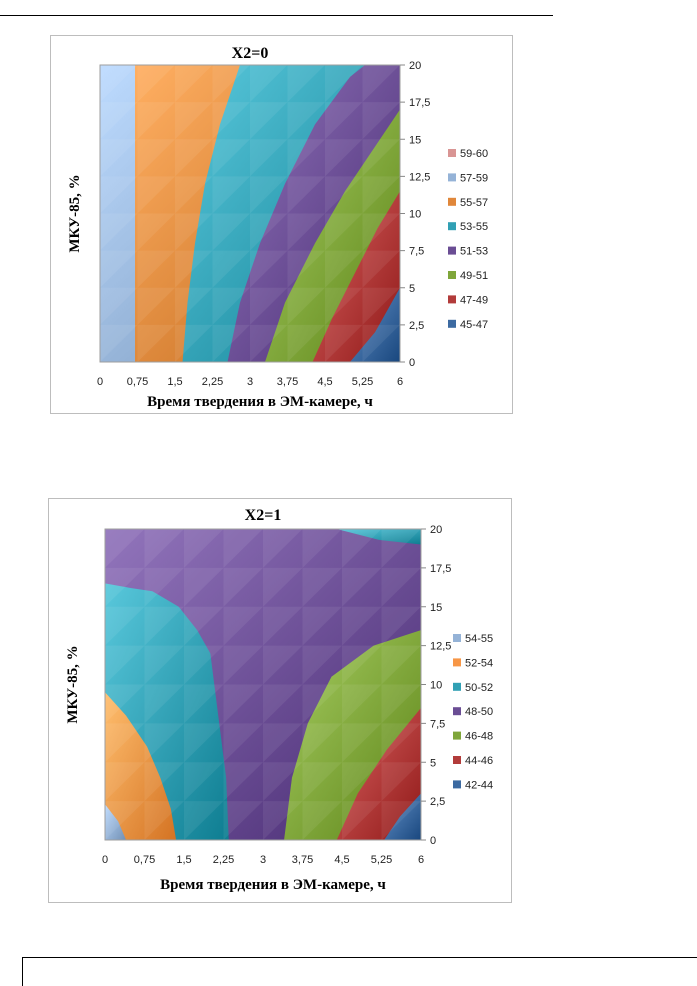  I want to click on legend-label: 42-44, so click(479, 785).